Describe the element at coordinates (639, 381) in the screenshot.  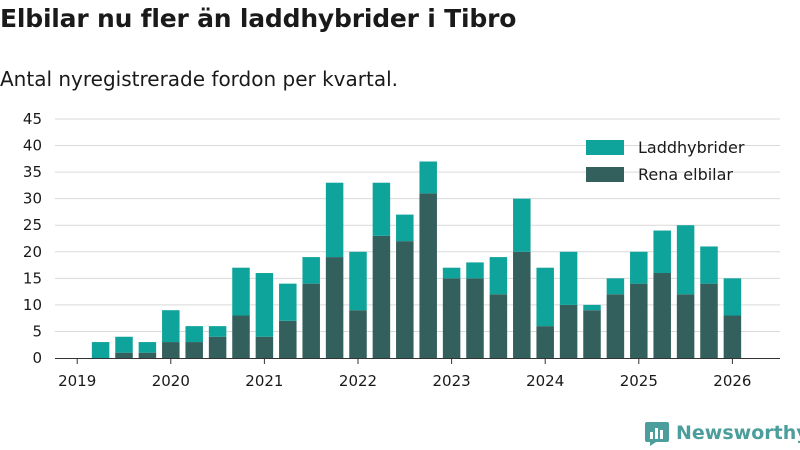
I see `x-tick-label: 2025` at that location.